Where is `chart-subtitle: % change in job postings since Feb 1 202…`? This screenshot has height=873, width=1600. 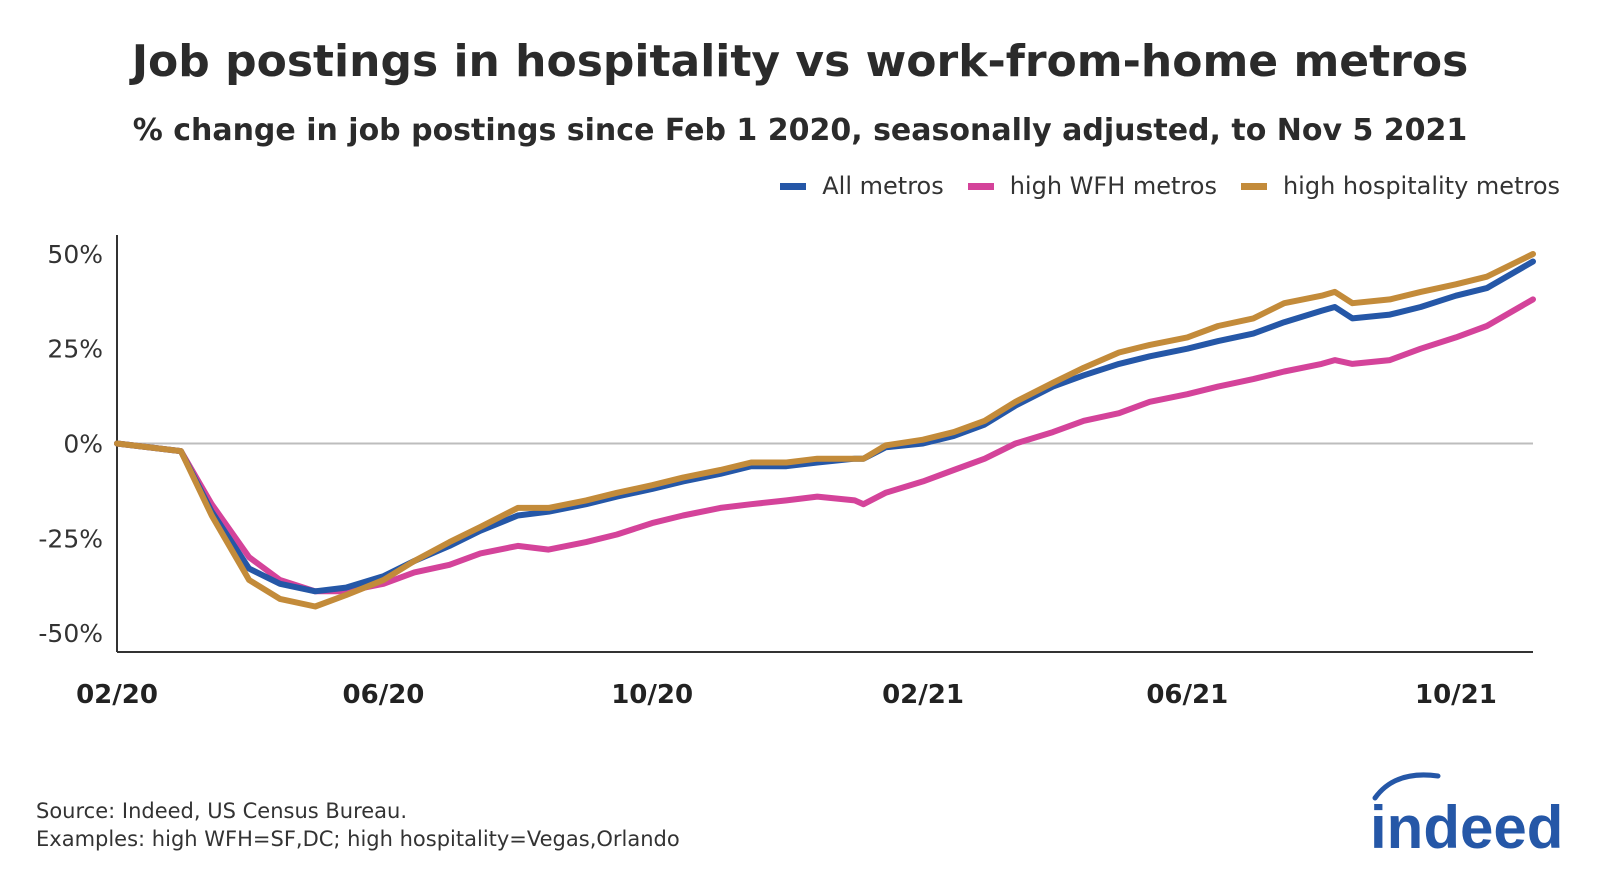 chart-subtitle: % change in job postings since Feb 1 202… is located at coordinates (800, 130).